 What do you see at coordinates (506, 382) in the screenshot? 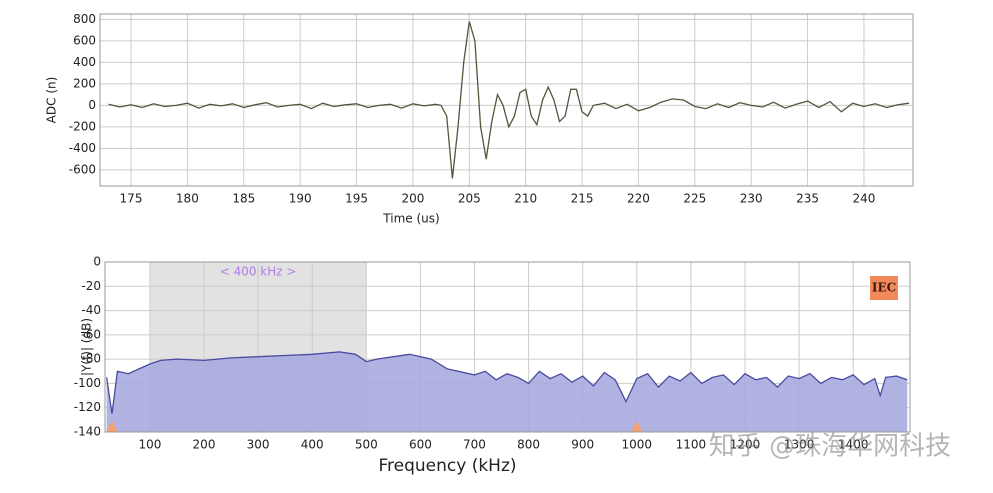
I see `area-line` at bounding box center [506, 382].